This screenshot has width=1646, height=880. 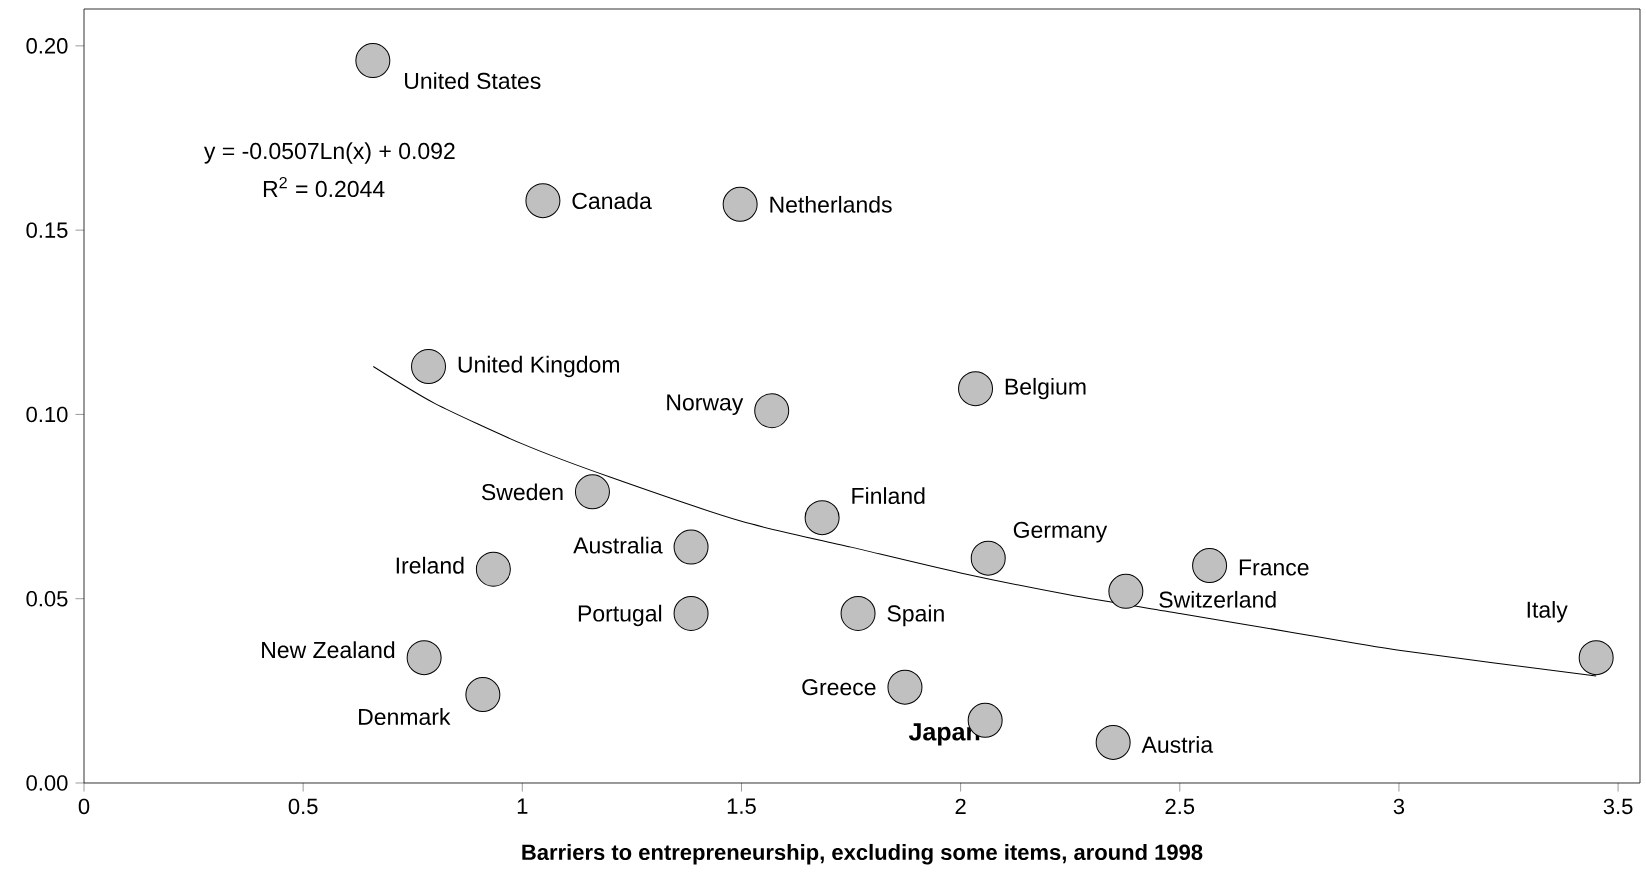 I want to click on annotation: Denmark, so click(x=405, y=716).